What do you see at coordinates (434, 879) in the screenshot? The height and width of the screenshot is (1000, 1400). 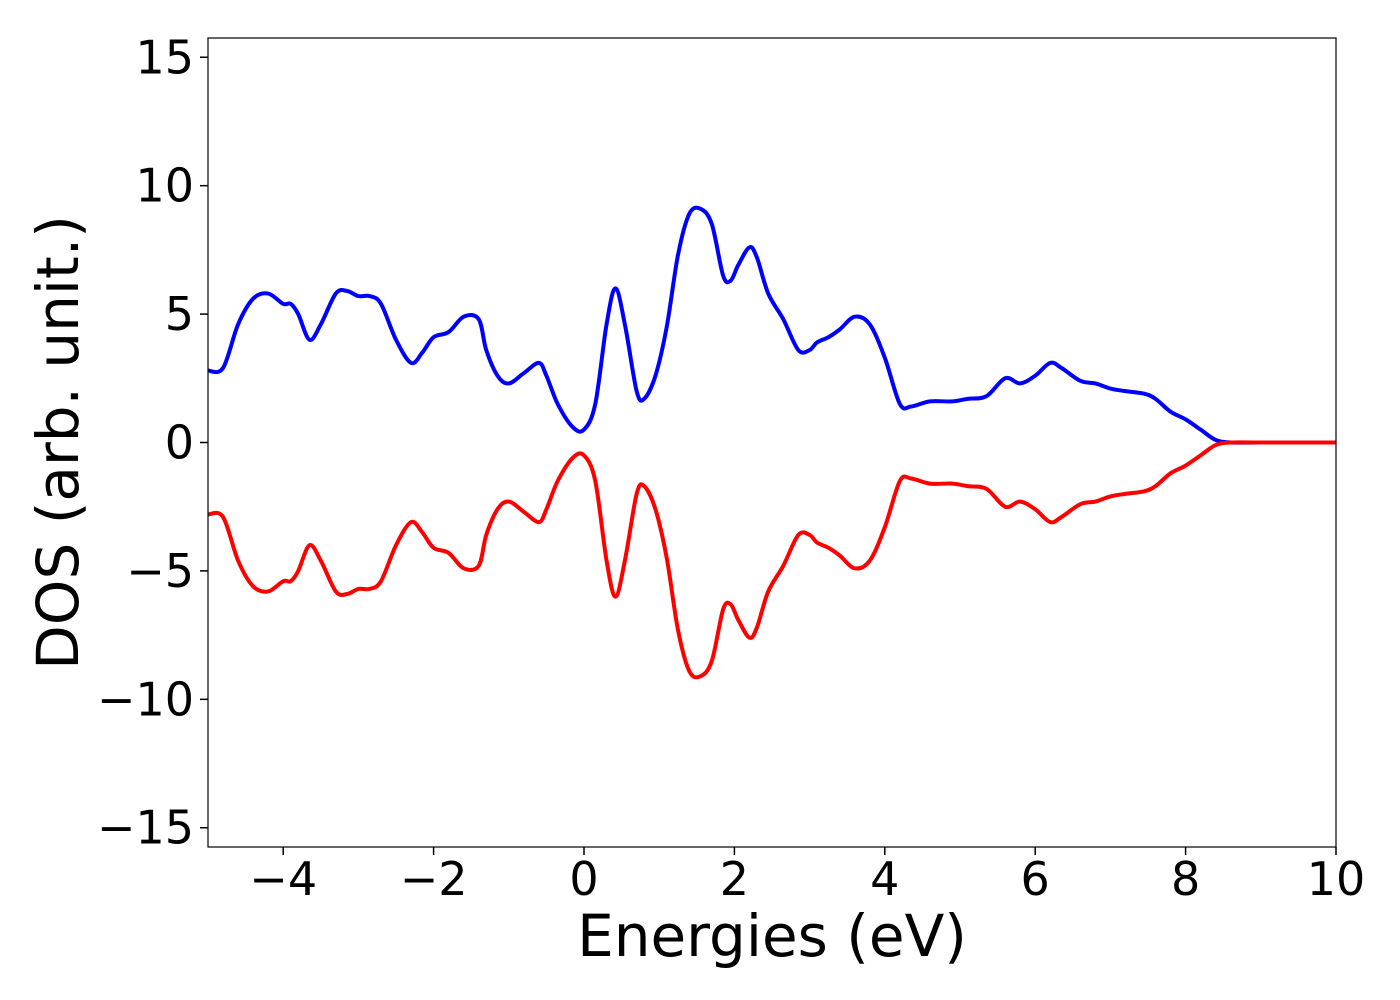 I see `x-tick-label: −2` at bounding box center [434, 879].